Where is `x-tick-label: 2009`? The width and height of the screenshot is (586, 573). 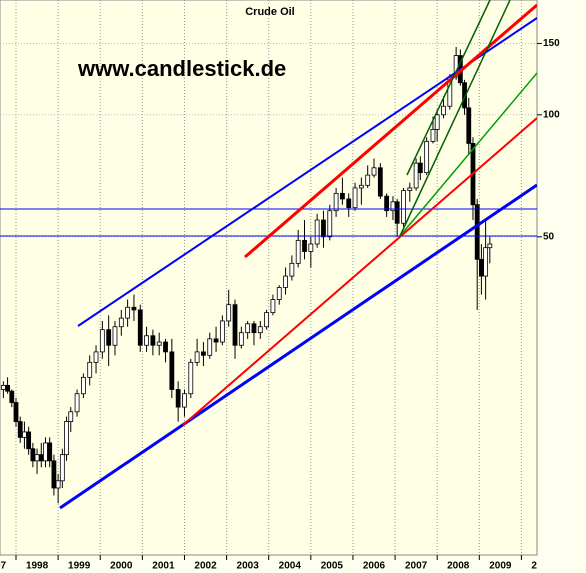
x-tick-label: 2009 is located at coordinates (500, 566).